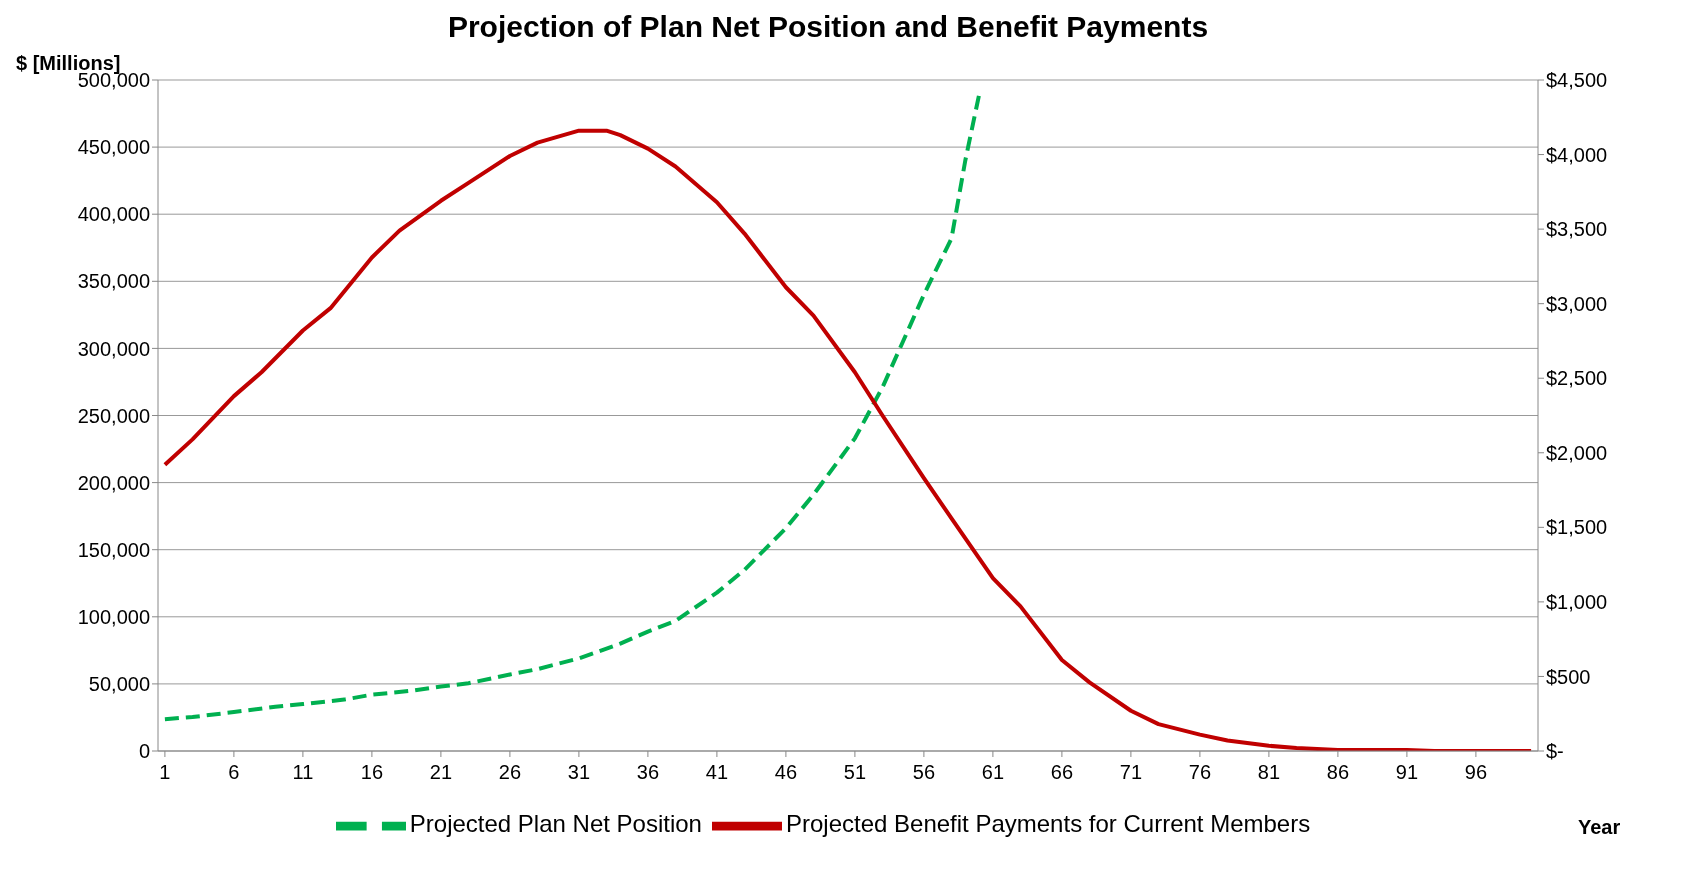  I want to click on x-tick-label: 31, so click(579, 772).